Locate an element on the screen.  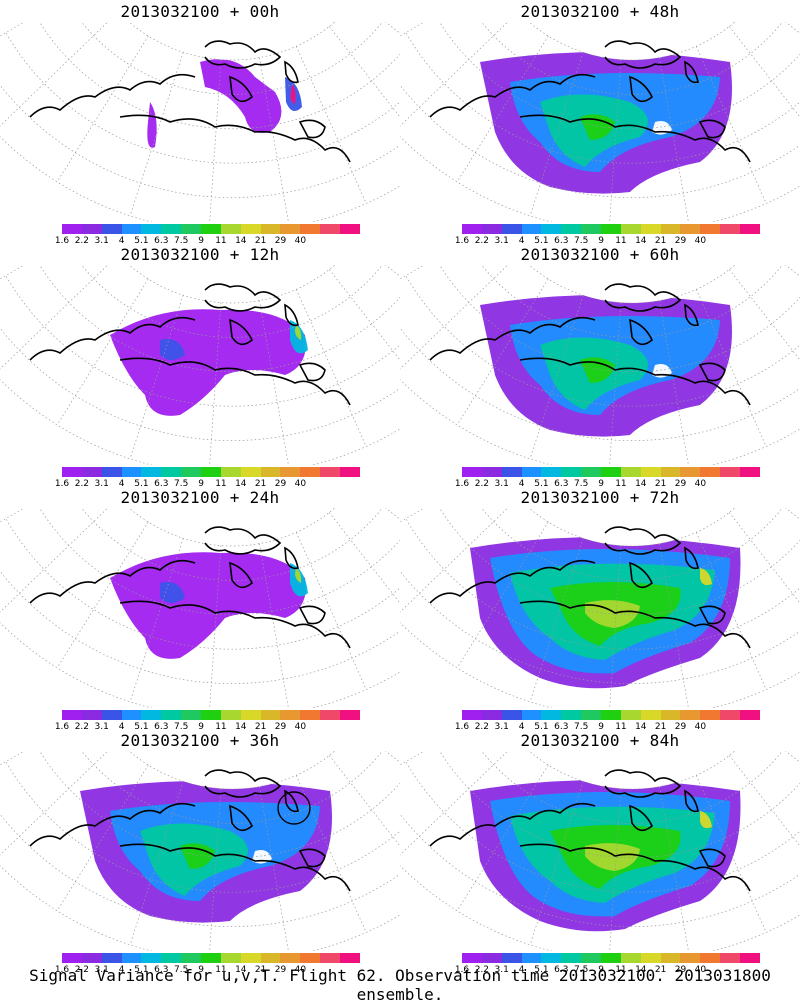
panel-title: 2013032100 + 60h is located at coordinates (600, 254).